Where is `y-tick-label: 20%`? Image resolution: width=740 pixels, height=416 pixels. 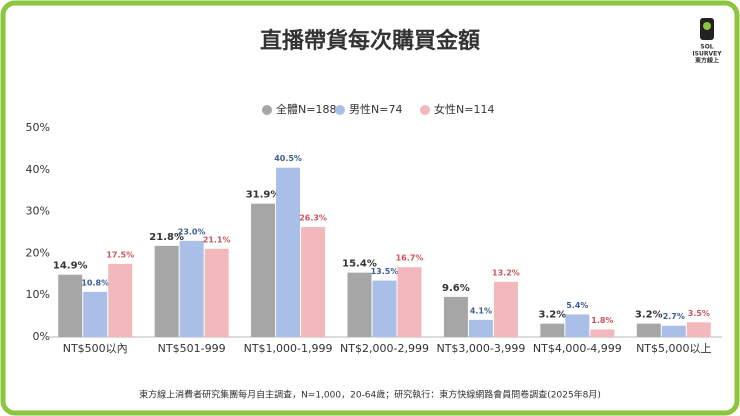
y-tick-label: 20% is located at coordinates (38, 252).